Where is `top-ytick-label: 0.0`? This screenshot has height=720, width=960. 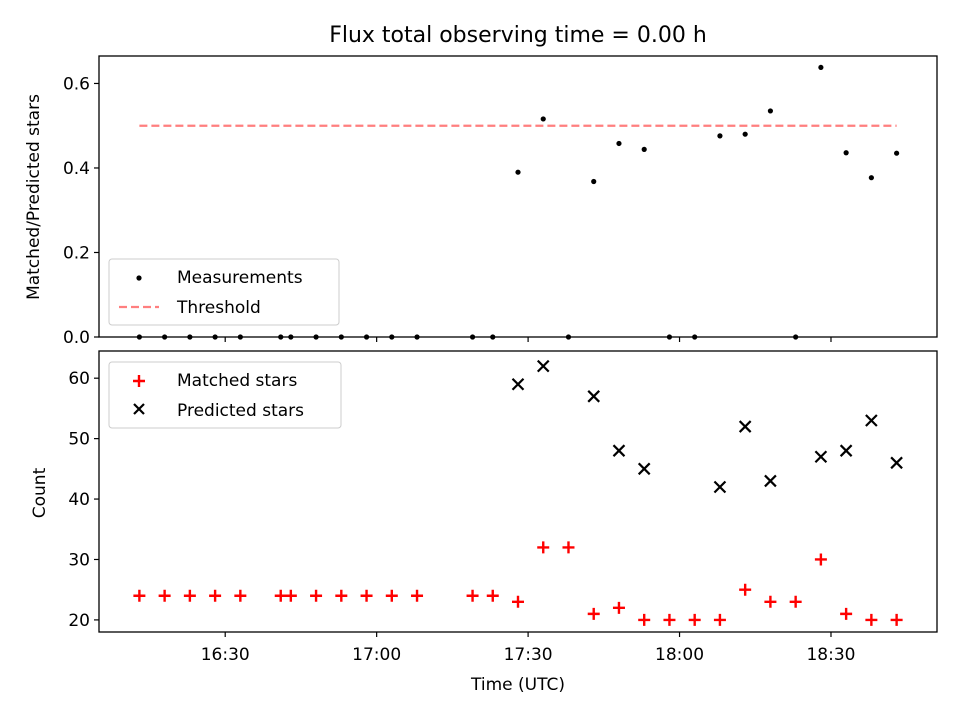
top-ytick-label: 0.0 is located at coordinates (76, 338).